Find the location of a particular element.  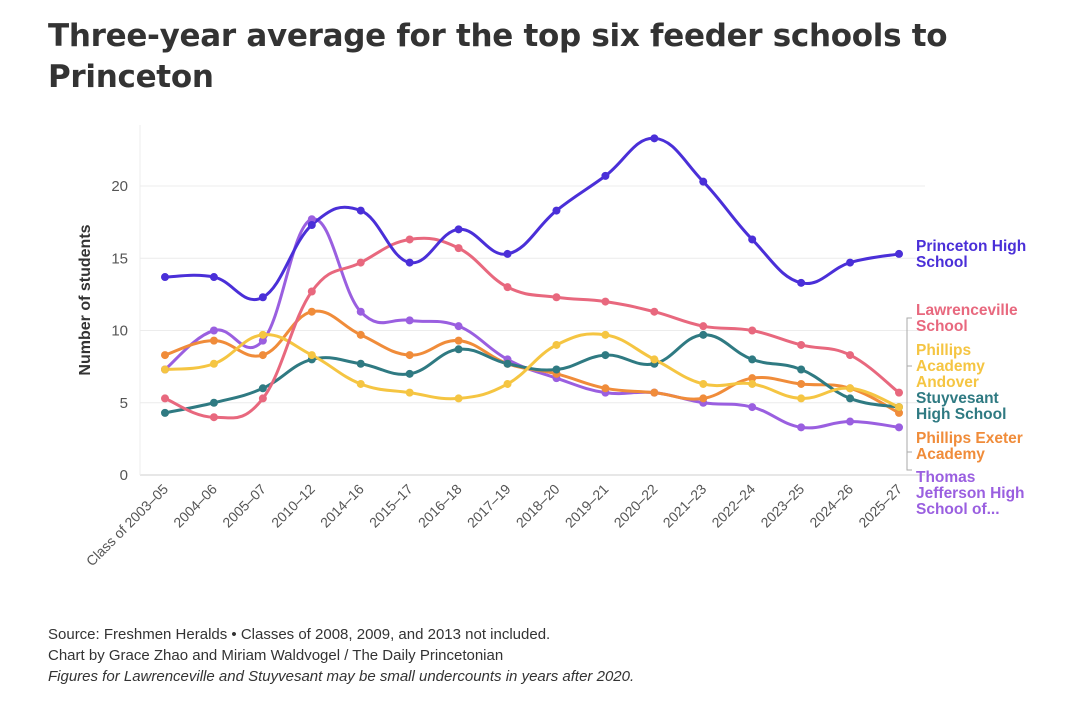

series-label-line: Stuyvesant is located at coordinates (957, 398).